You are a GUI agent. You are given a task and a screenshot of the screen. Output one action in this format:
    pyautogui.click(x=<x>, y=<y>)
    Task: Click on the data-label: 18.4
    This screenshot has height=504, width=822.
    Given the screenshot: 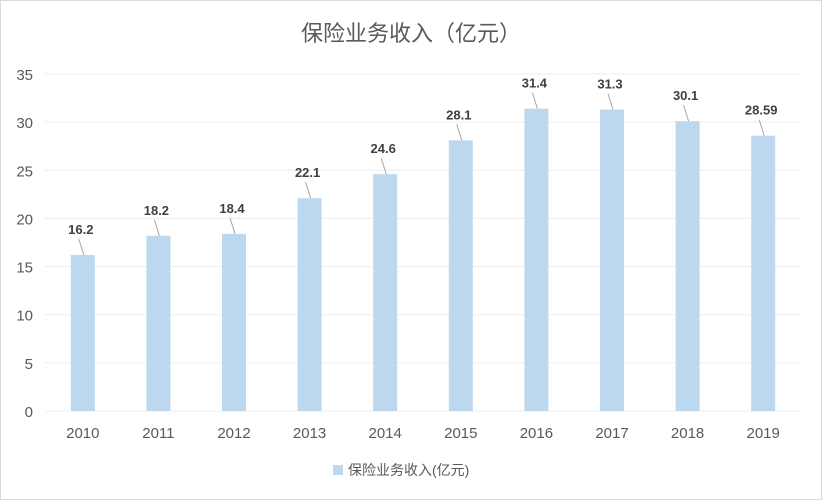 What is the action you would take?
    pyautogui.click(x=232, y=208)
    